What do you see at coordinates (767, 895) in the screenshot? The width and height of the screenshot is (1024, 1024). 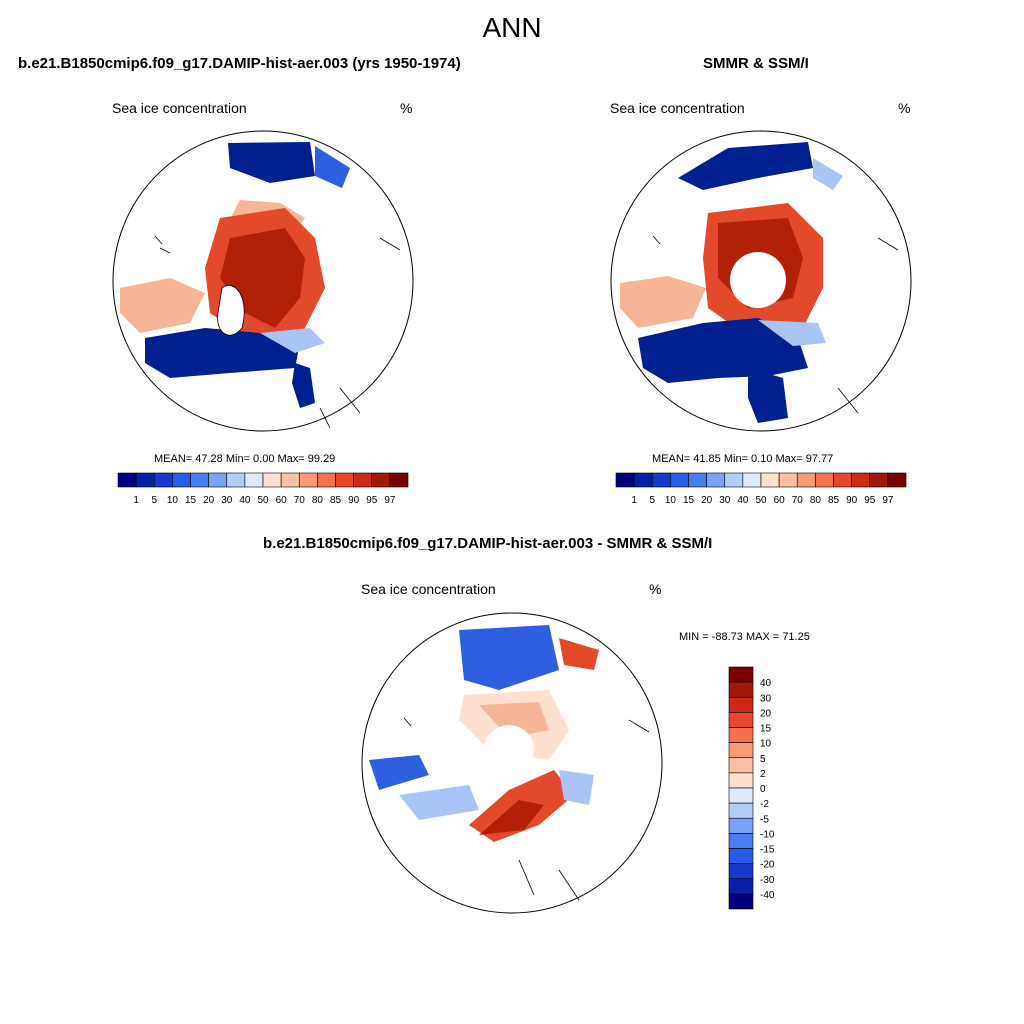 I see `diff-colorbar-tick-label: -40` at bounding box center [767, 895].